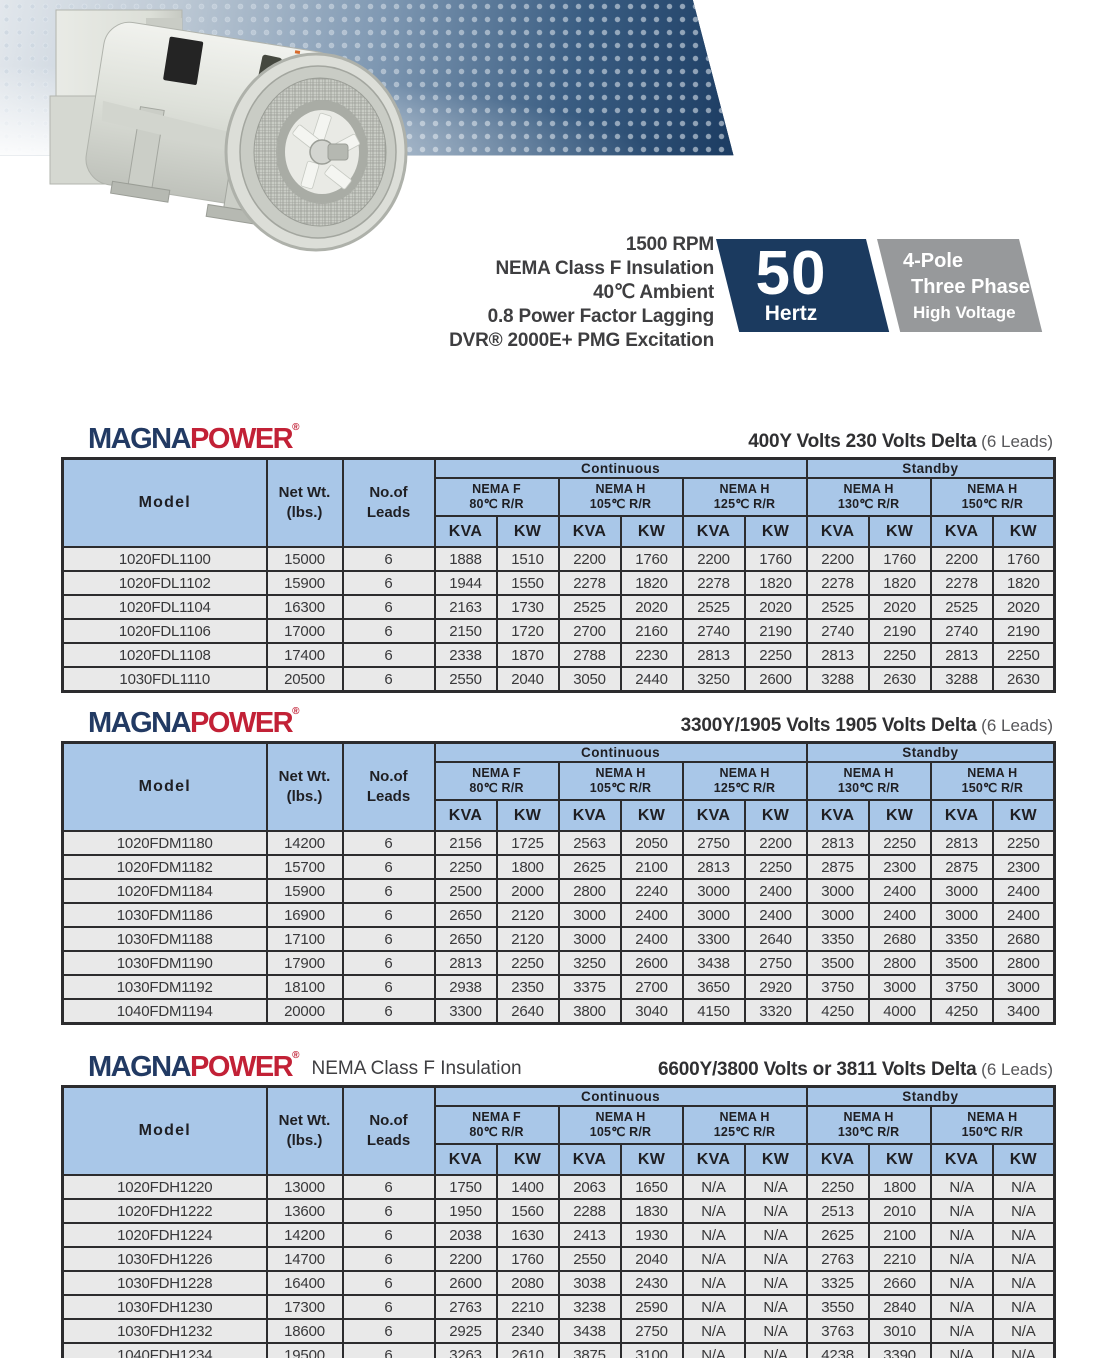 The image size is (1098, 1358). What do you see at coordinates (589, 1307) in the screenshot?
I see `value-cell: 3238` at bounding box center [589, 1307].